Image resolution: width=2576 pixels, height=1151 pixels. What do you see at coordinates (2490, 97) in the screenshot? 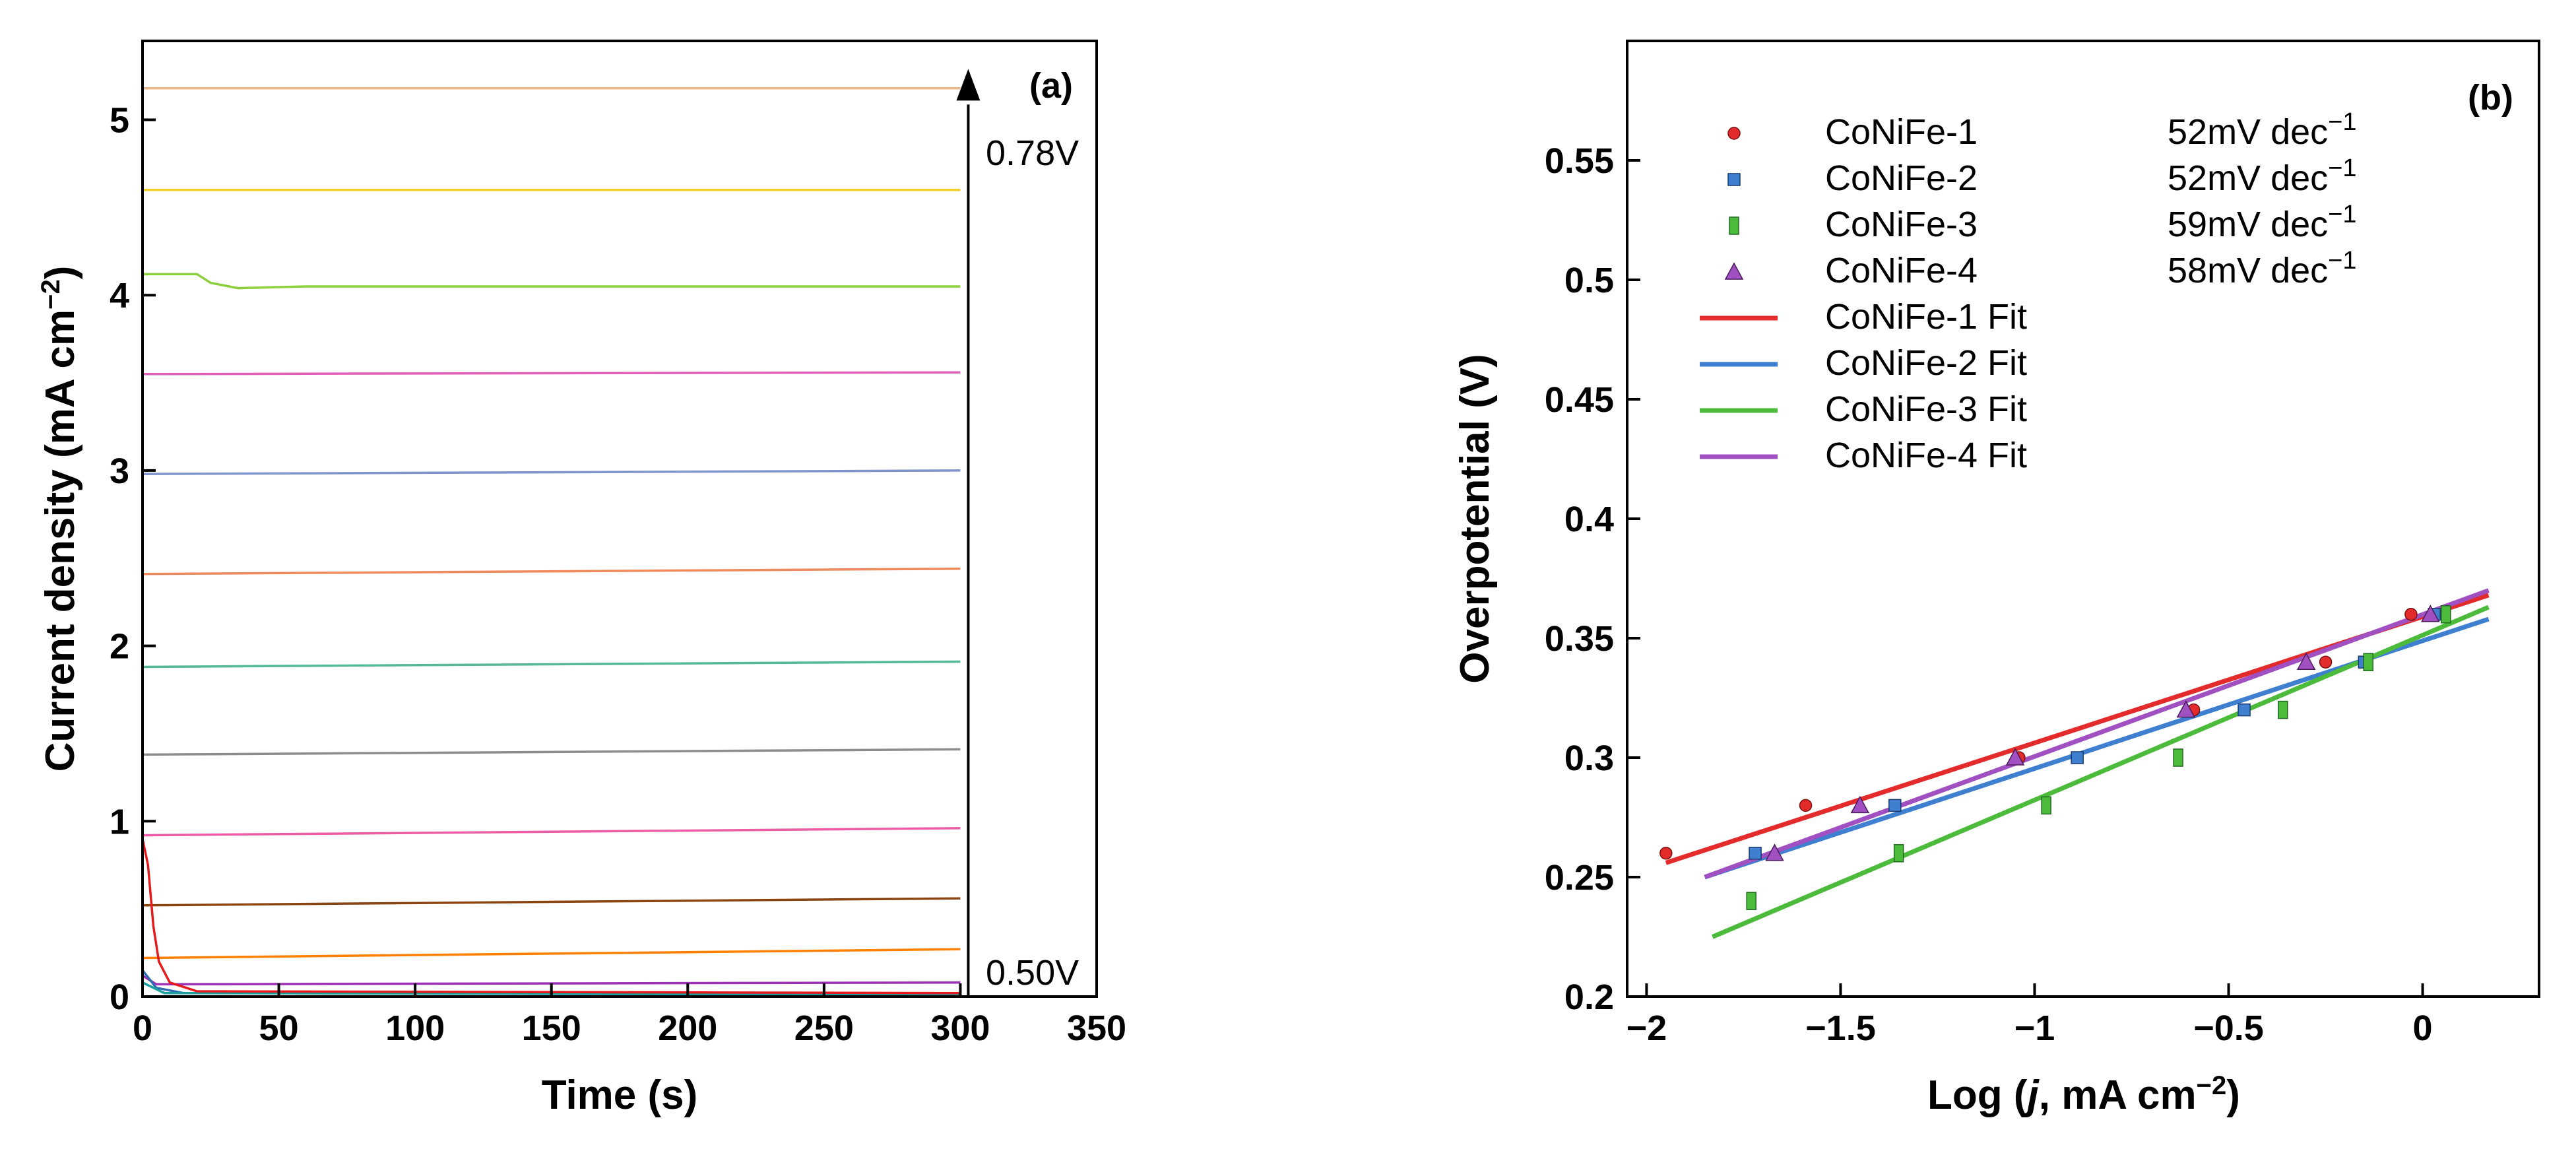
I see `panel-b-label: (b)` at bounding box center [2490, 97].